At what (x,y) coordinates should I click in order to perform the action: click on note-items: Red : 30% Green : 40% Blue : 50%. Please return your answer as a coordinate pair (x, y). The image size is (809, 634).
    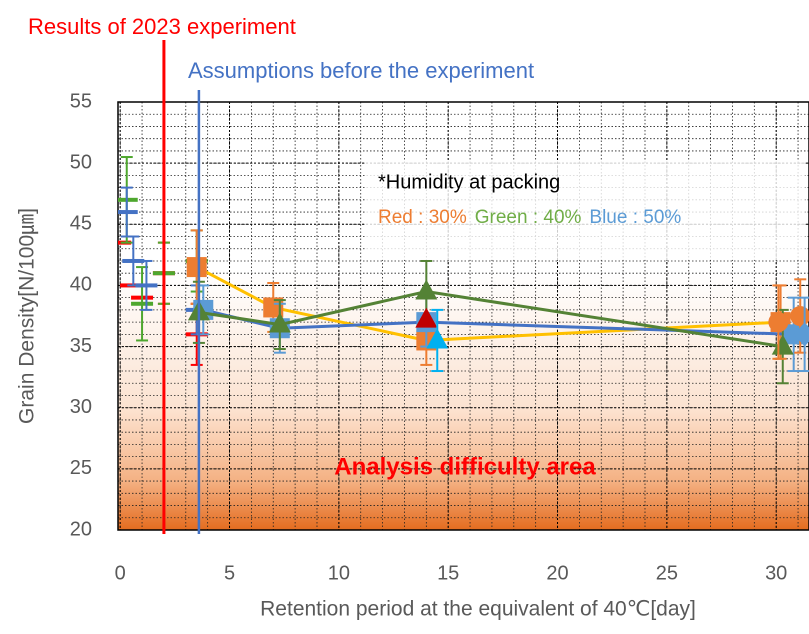
    Looking at the image, I should click on (529, 217).